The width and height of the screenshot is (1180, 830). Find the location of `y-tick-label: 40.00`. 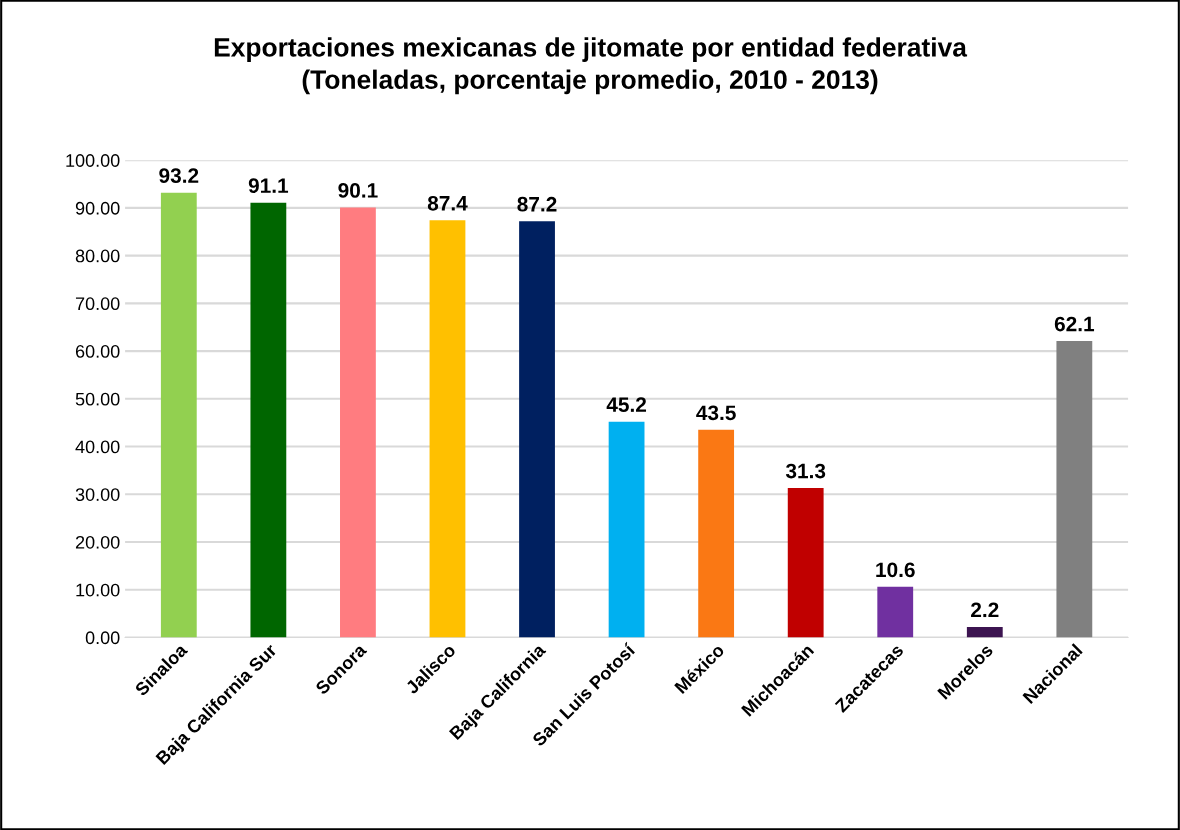

y-tick-label: 40.00 is located at coordinates (97, 447).